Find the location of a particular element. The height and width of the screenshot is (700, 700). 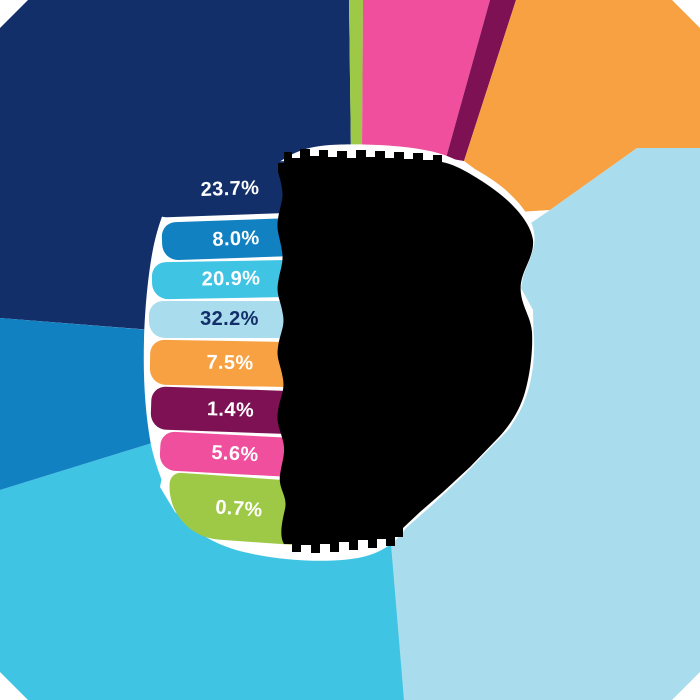

slice-orange is located at coordinates (582, 106).